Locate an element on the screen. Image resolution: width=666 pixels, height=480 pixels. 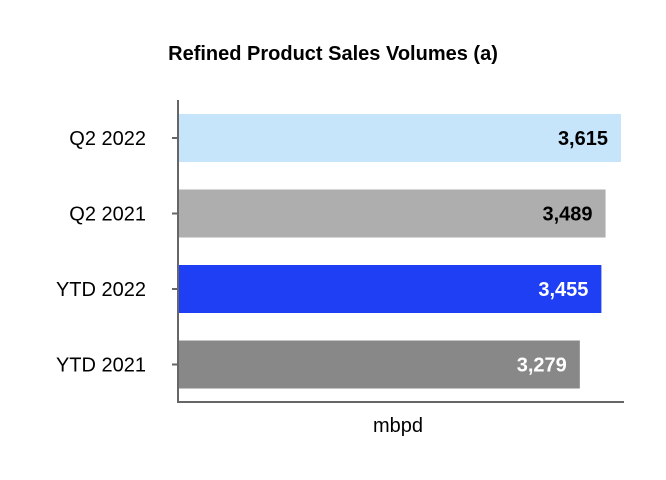
category-label: YTD 2021 is located at coordinates (101, 366).